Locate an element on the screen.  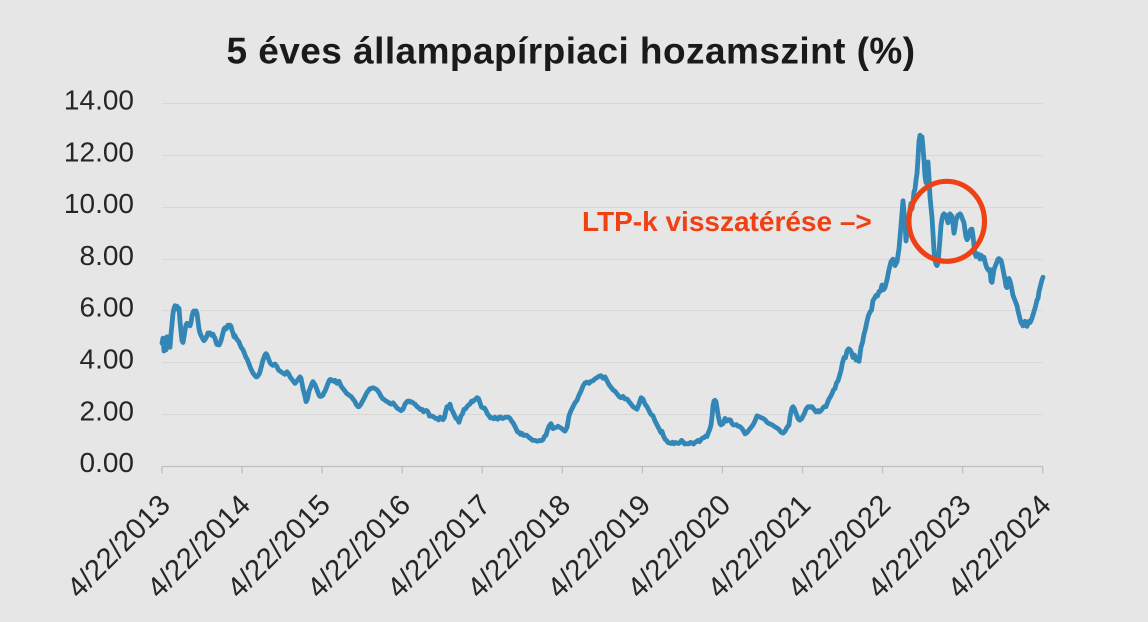
svg-text: 4.00 is located at coordinates (107, 359).